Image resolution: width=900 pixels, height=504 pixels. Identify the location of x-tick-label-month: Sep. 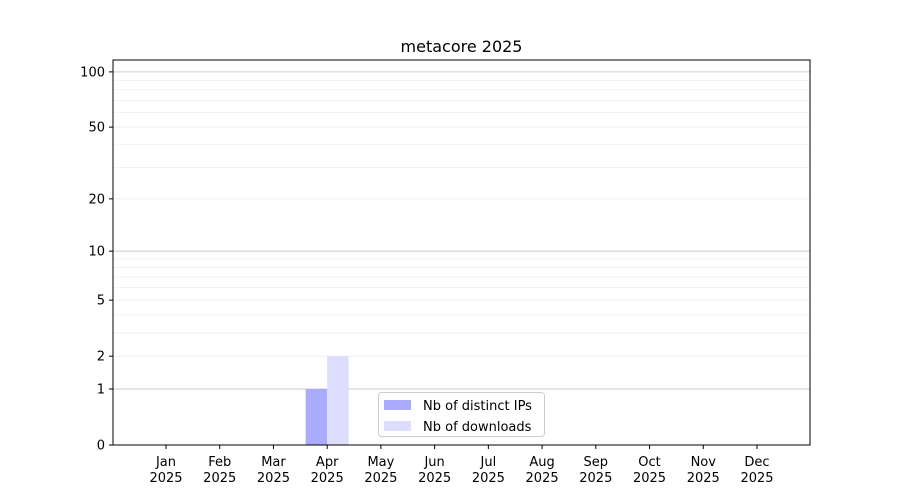
(596, 462).